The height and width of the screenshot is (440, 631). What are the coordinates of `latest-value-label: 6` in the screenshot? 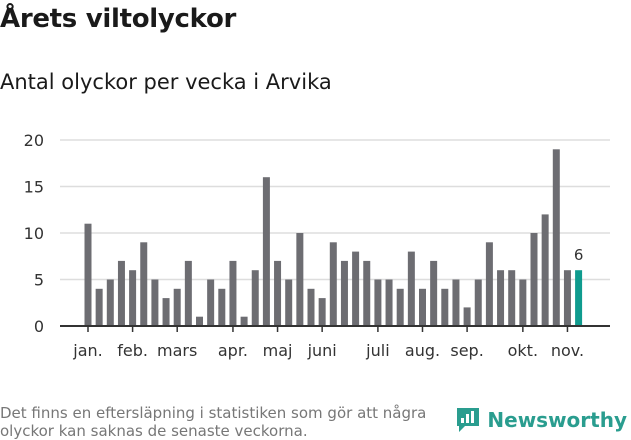 It's located at (579, 255).